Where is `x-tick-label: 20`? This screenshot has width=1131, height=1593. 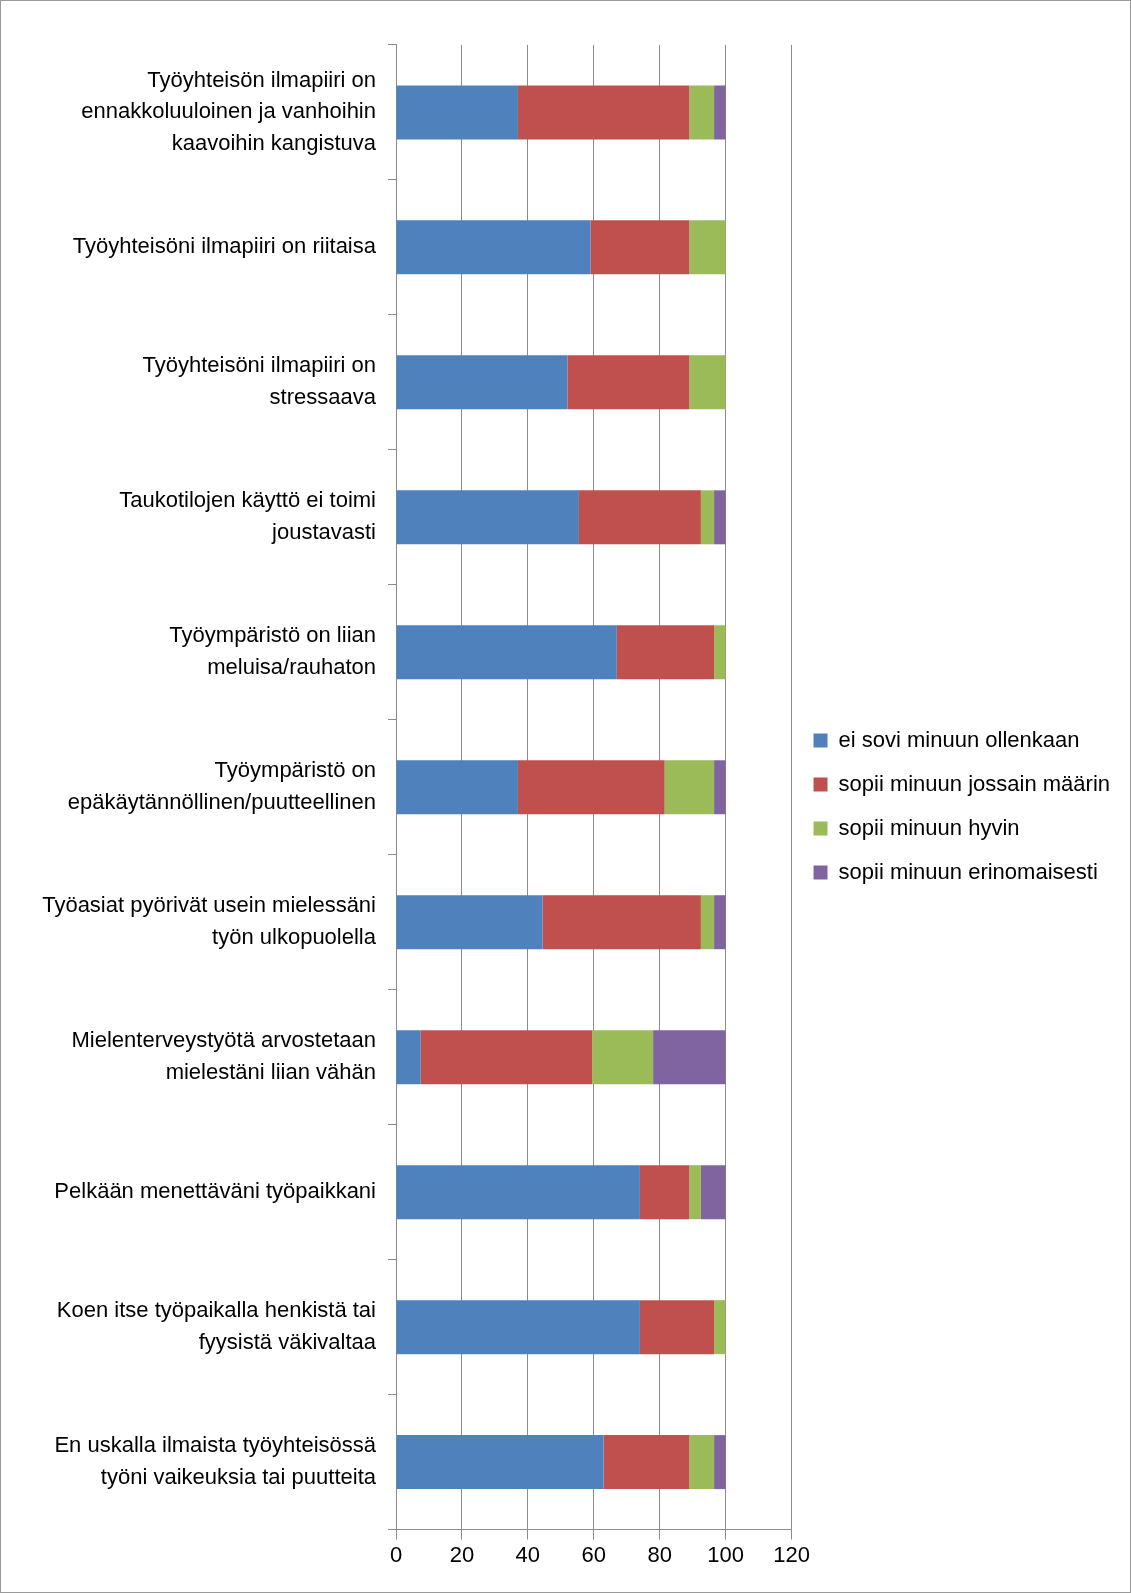 x-tick-label: 20 is located at coordinates (462, 1554).